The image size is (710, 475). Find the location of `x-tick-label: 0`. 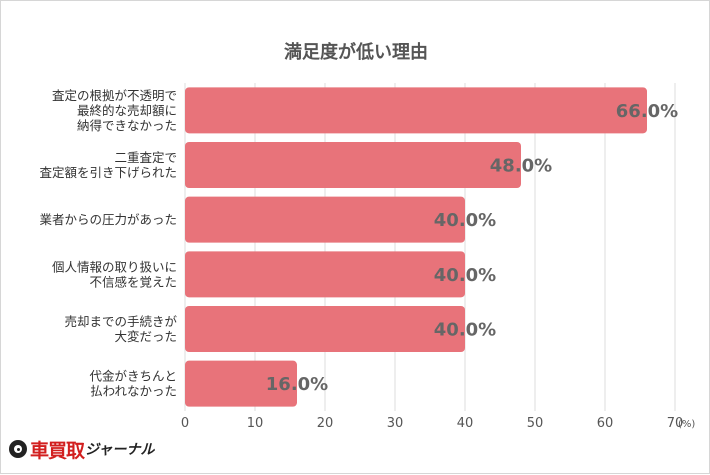

x-tick-label: 0 is located at coordinates (185, 423).